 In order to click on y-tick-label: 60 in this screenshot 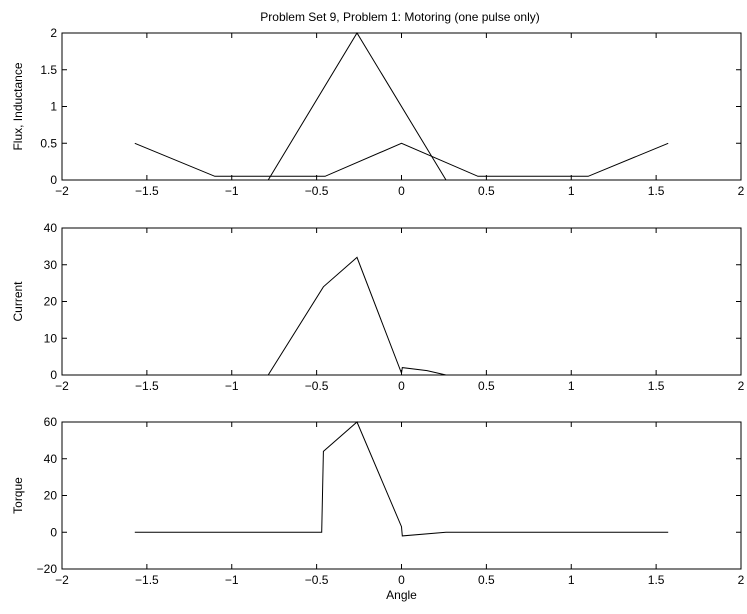, I will do `click(51, 422)`.